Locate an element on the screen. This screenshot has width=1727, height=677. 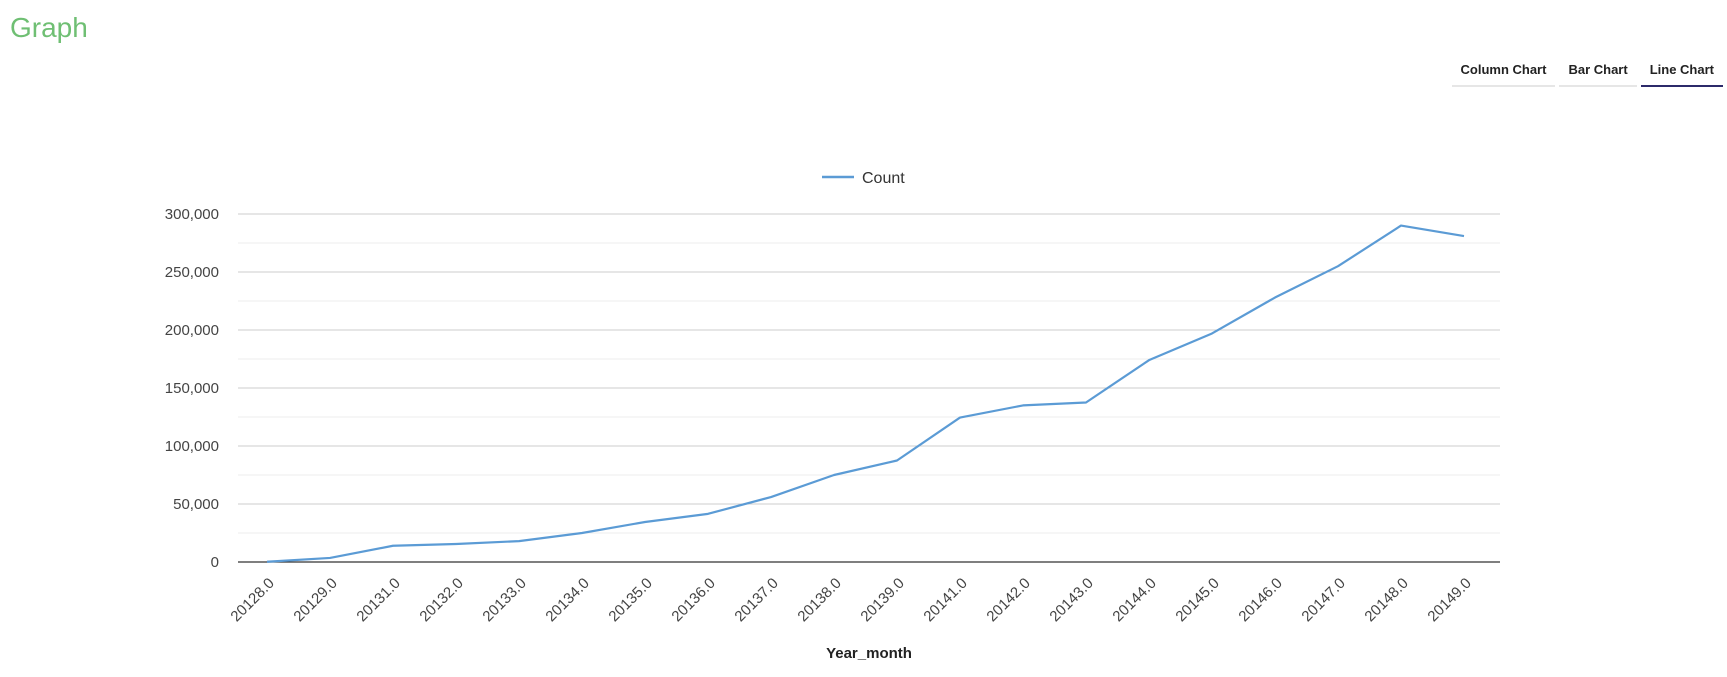
tab-bar-chart: Bar Chart is located at coordinates (1598, 72).